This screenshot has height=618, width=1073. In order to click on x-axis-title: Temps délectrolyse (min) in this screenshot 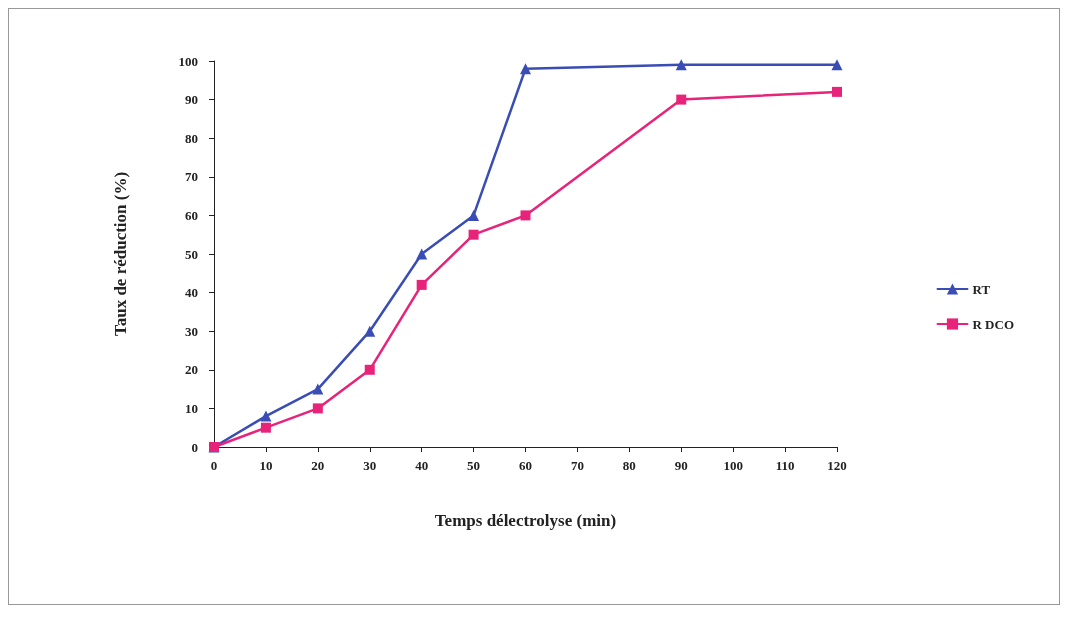, I will do `click(525, 520)`.